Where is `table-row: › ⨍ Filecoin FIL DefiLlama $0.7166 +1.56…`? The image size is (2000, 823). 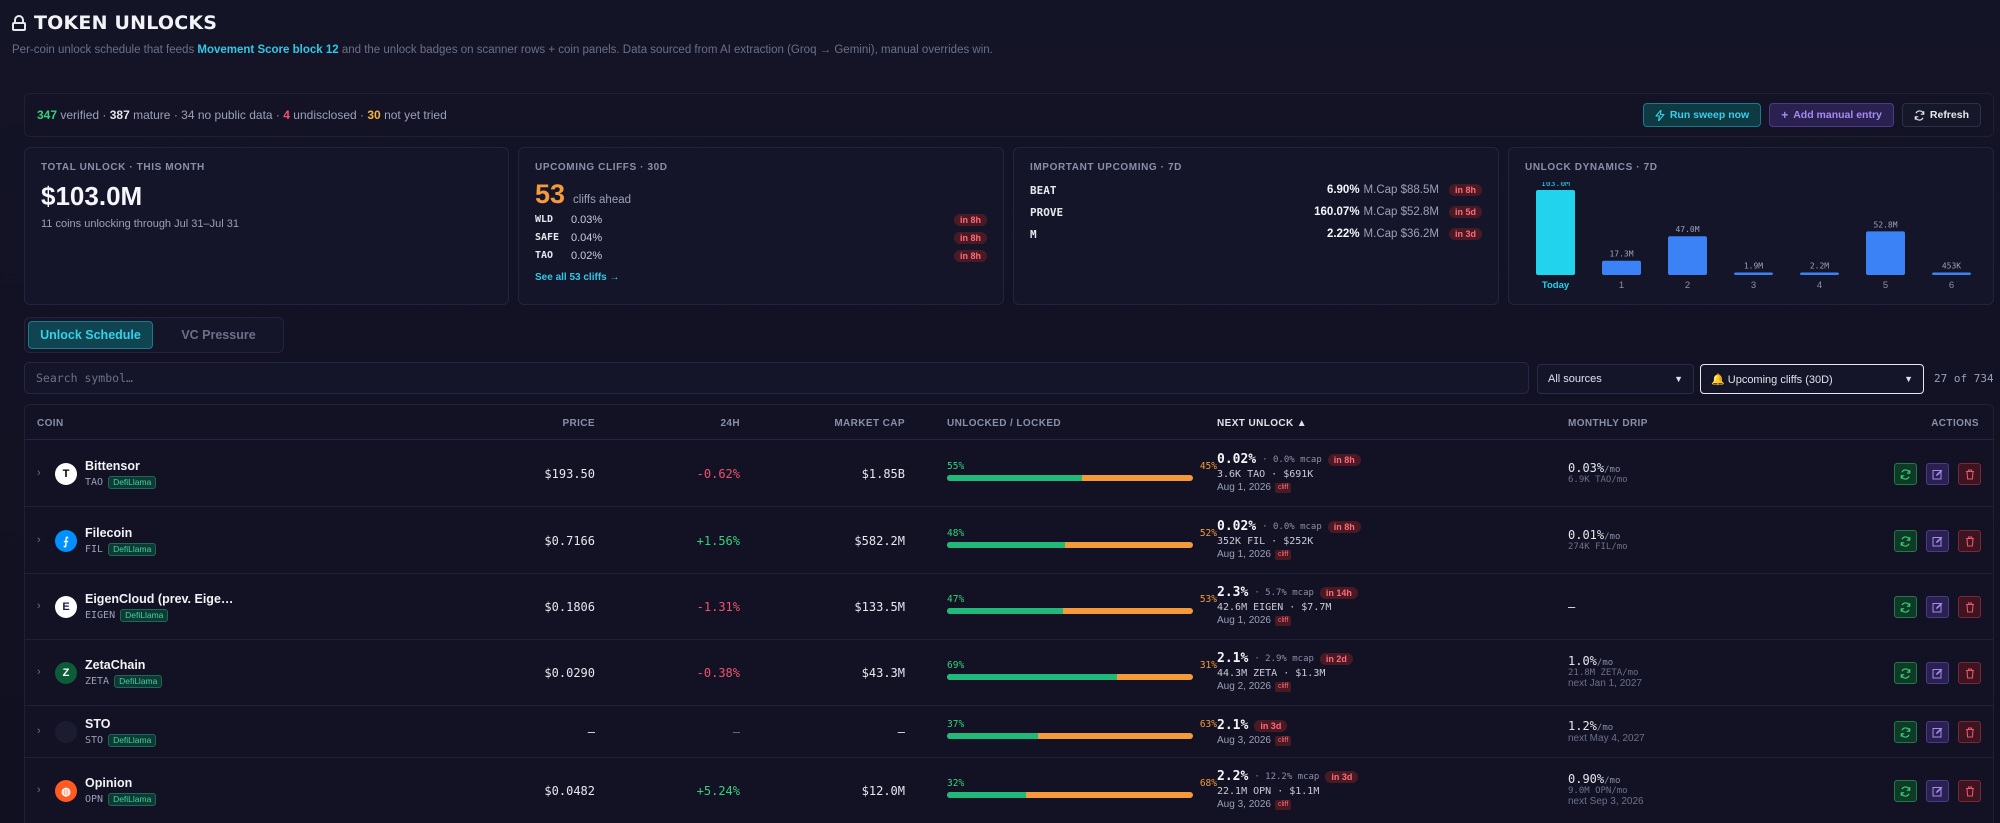
table-row: › ⨍ Filecoin FIL DefiLlama $0.7166 +1.56… is located at coordinates (1009, 540).